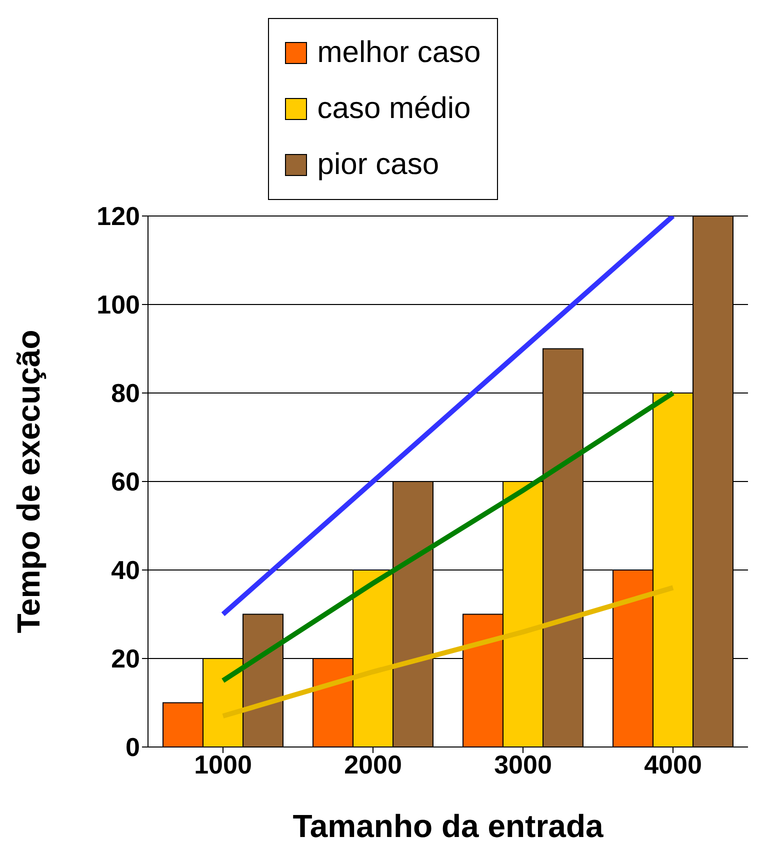 The width and height of the screenshot is (769, 857). What do you see at coordinates (125, 570) in the screenshot?
I see `y-tick-label: 40` at bounding box center [125, 570].